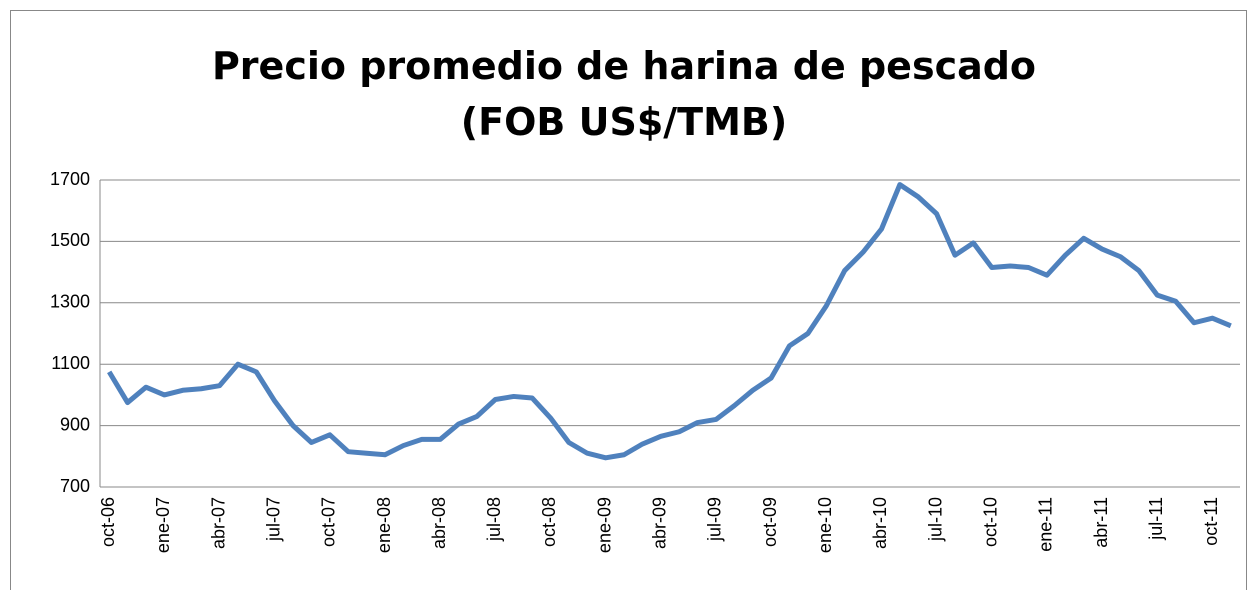 The width and height of the screenshot is (1248, 590). I want to click on x-tick-label: jul-08, so click(494, 519).